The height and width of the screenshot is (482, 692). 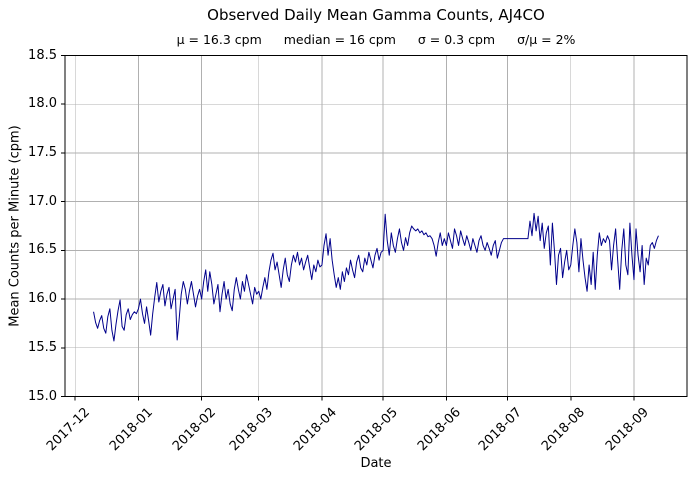 What do you see at coordinates (42, 55) in the screenshot?
I see `y-tick-label: 18.5` at bounding box center [42, 55].